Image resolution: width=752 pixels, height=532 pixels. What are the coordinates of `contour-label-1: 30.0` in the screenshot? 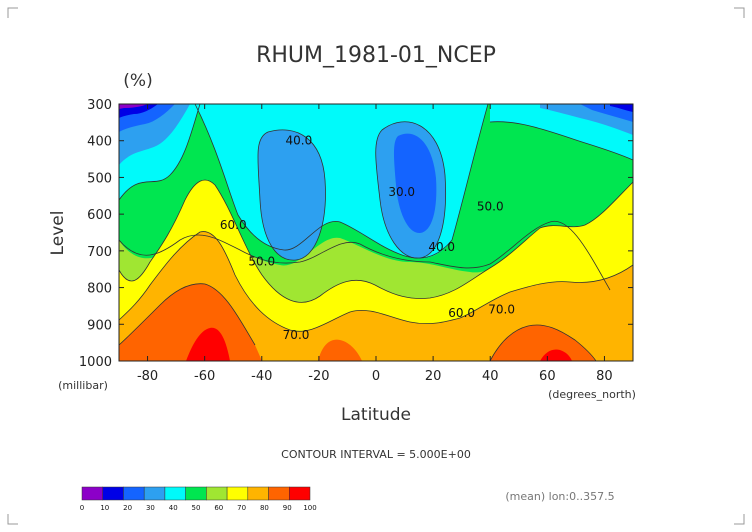 It's located at (401, 192).